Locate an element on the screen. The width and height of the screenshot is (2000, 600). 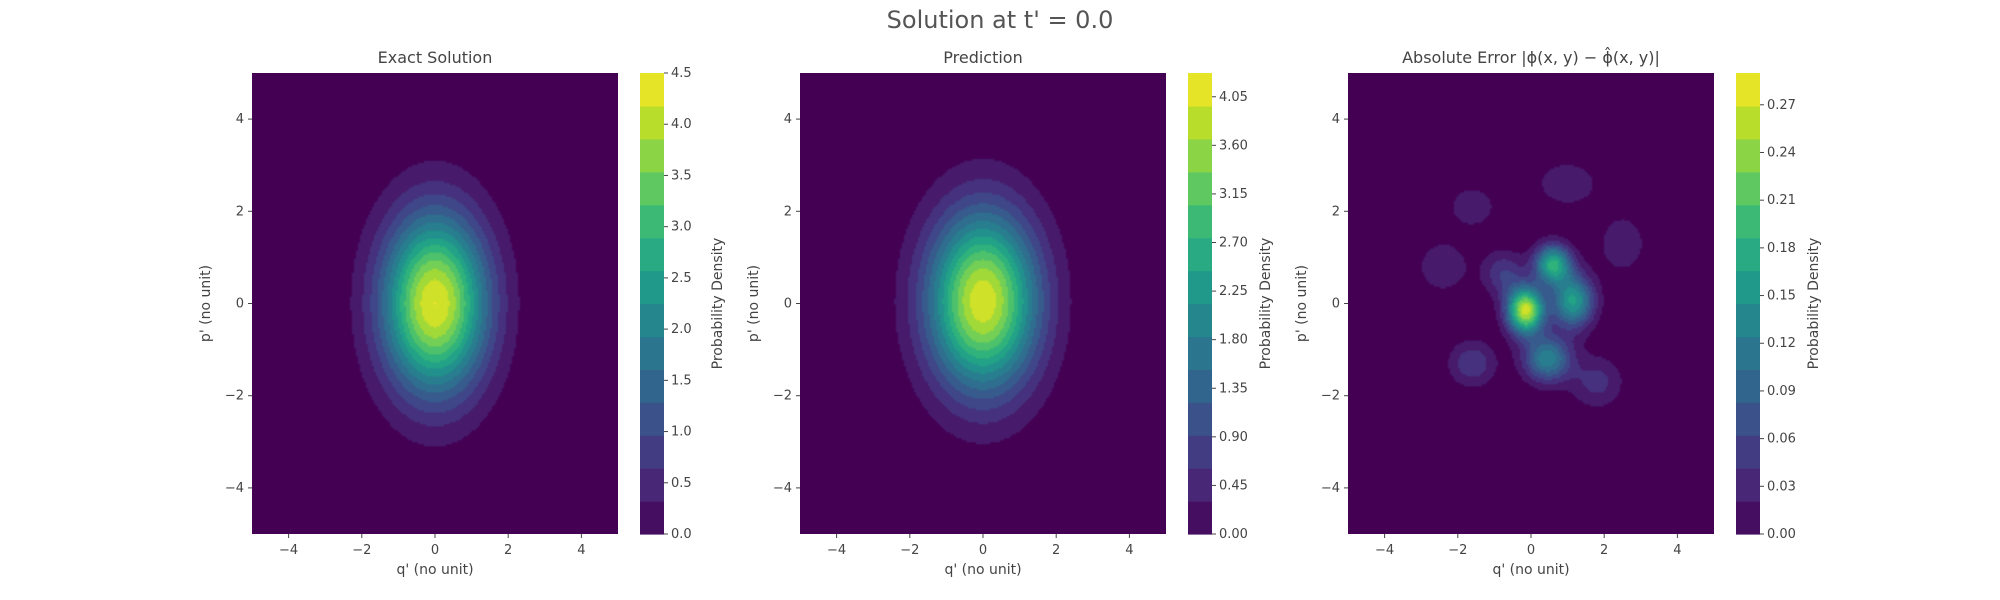
colorbar-tick-label: 0.06 is located at coordinates (1781, 439).